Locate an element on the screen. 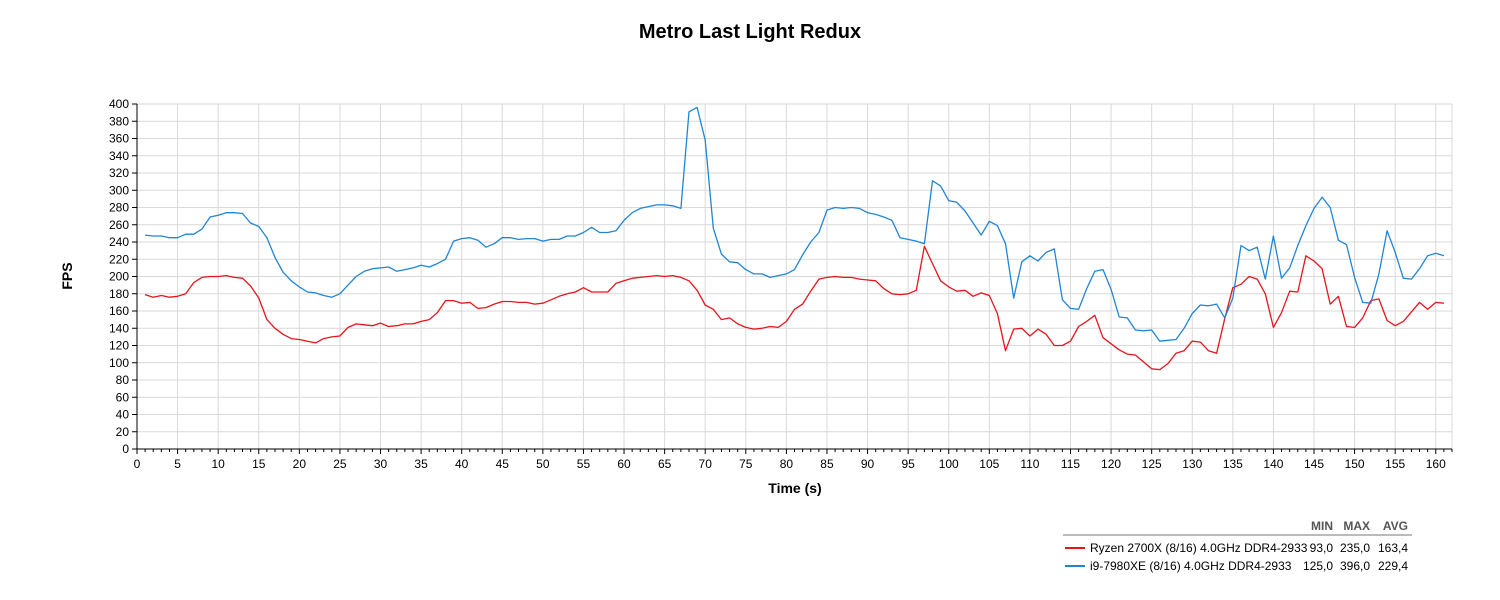 The height and width of the screenshot is (600, 1500). y-tick-label: 60 is located at coordinates (123, 397).